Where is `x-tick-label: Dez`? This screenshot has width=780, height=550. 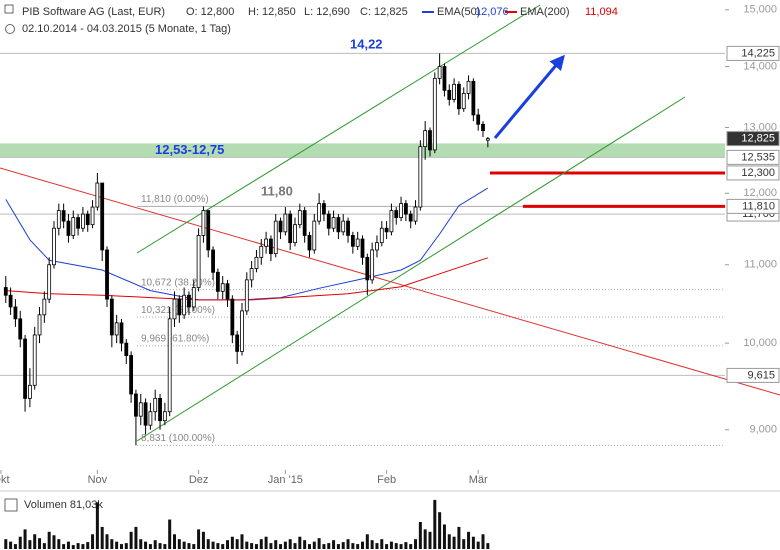
x-tick-label: Dez is located at coordinates (199, 480).